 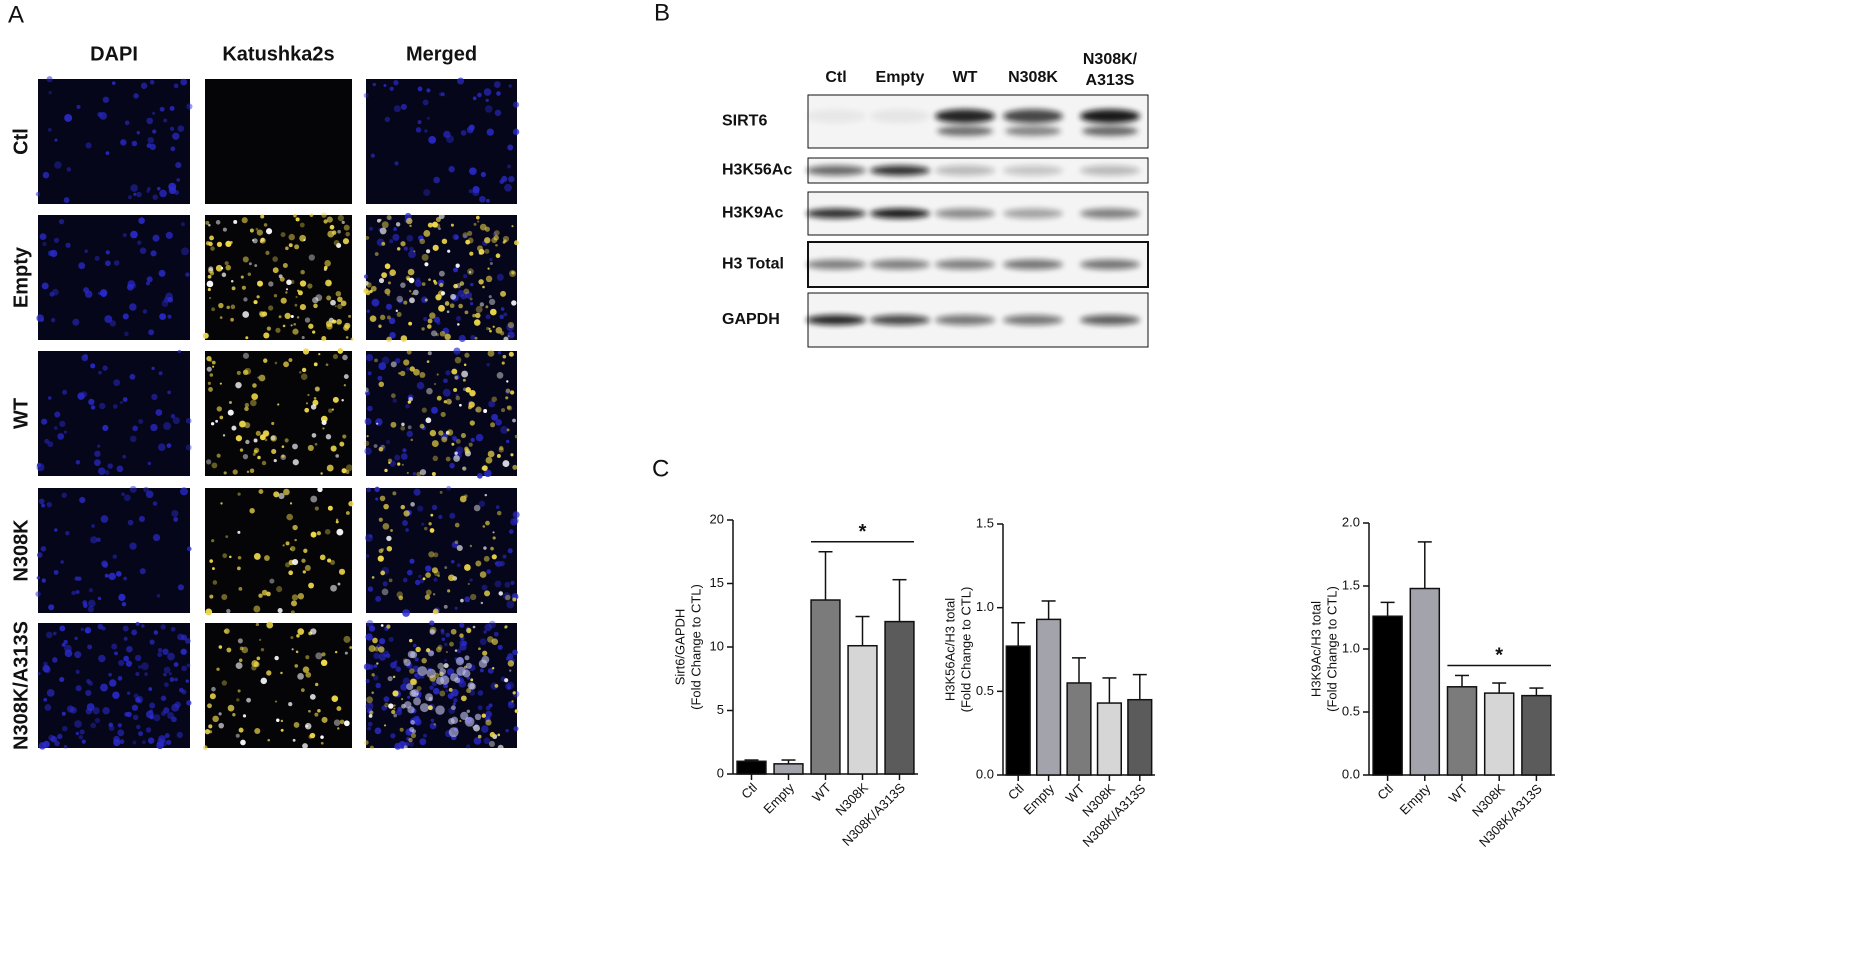 I want to click on band-label: H3K56Ac, so click(x=757, y=170).